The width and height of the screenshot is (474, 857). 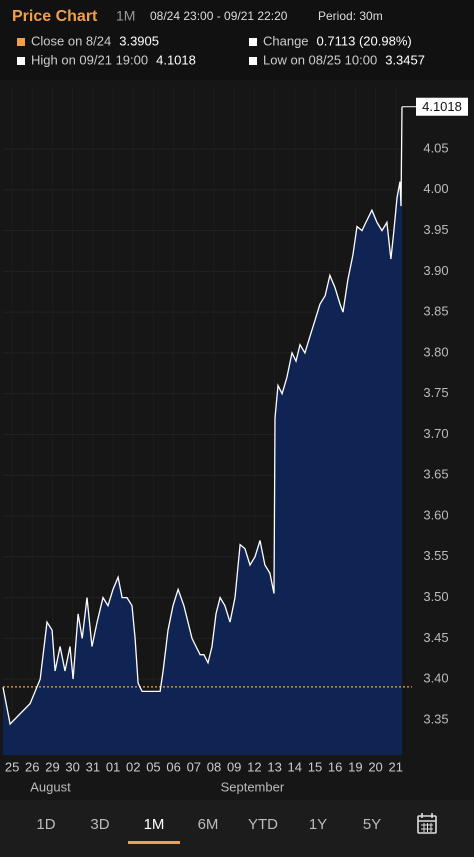 I want to click on x-tick-label: 12, so click(x=254, y=766).